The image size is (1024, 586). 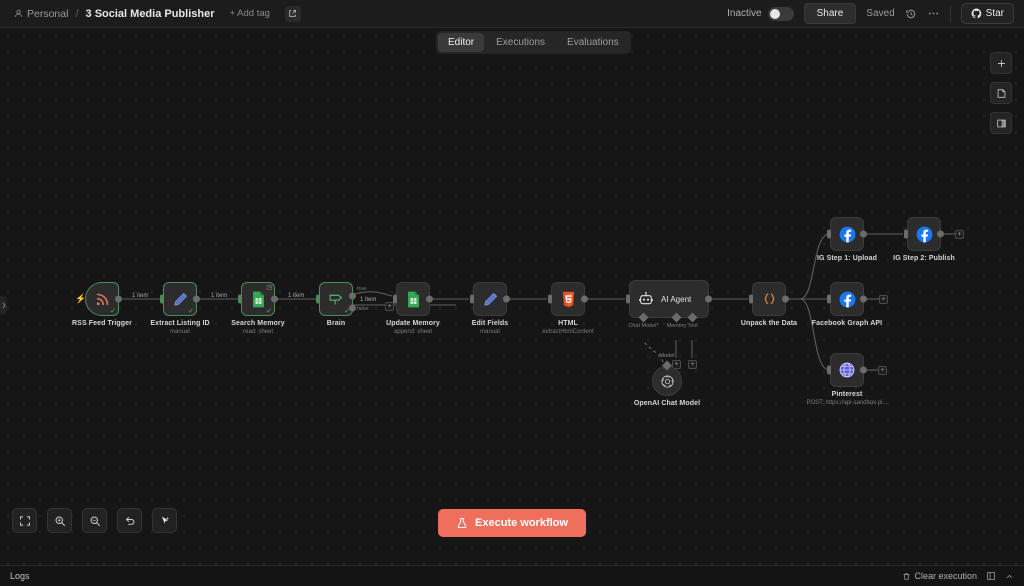 I want to click on pin-data-icon: ◳, so click(x=269, y=288).